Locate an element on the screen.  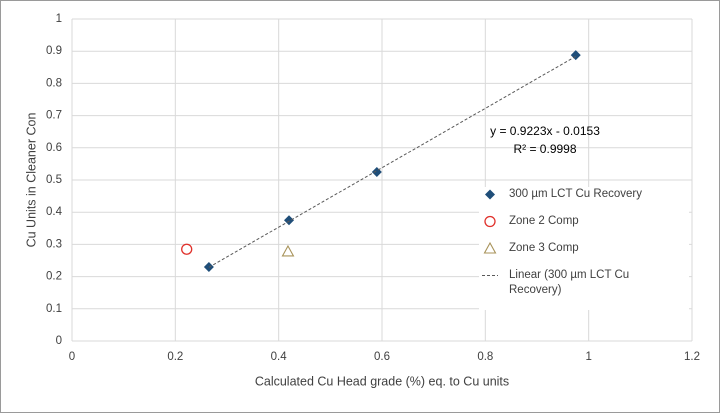
trendline-equation: R² = 0.9998 is located at coordinates (544, 149).